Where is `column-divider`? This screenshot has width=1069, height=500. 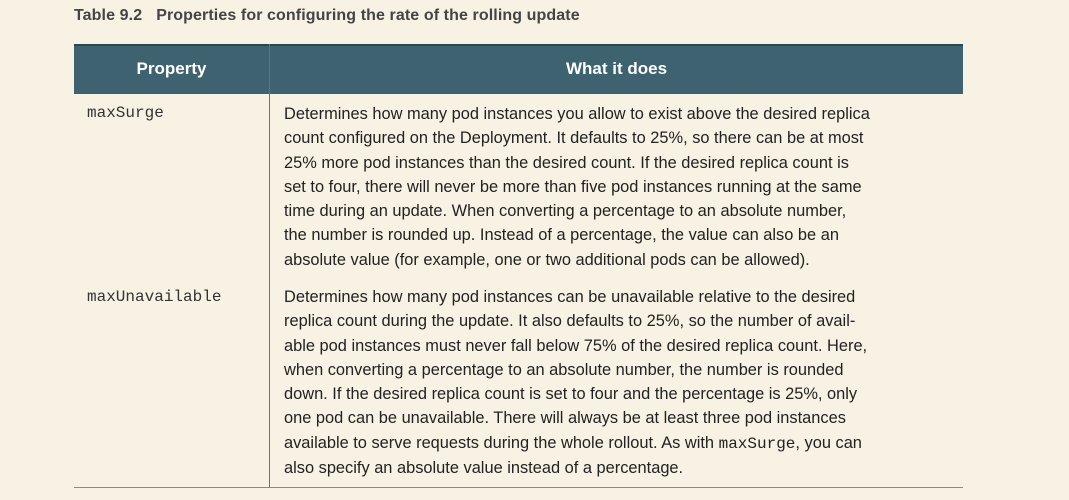 column-divider is located at coordinates (269, 265).